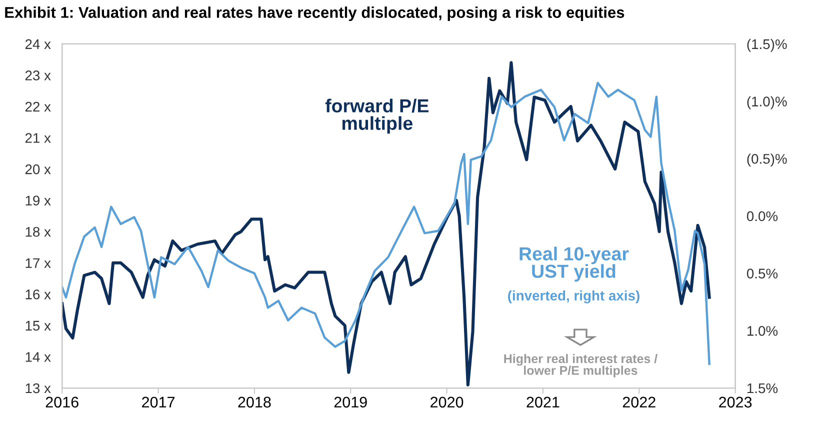 The image size is (817, 435). What do you see at coordinates (62, 402) in the screenshot?
I see `x-tick-label: 2016` at bounding box center [62, 402].